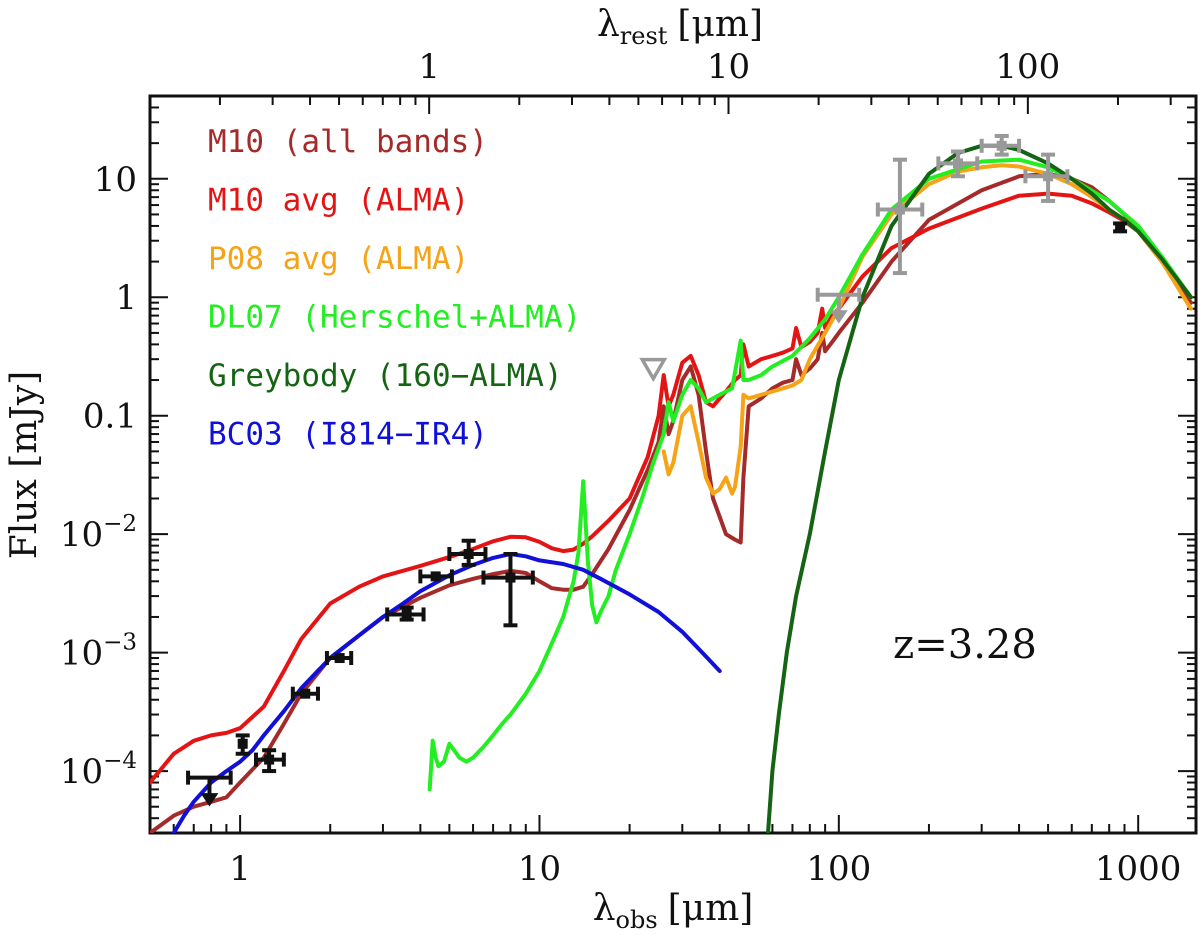  Describe the element at coordinates (637, 920) in the screenshot. I see `x-axis-title-sub: obs` at that location.